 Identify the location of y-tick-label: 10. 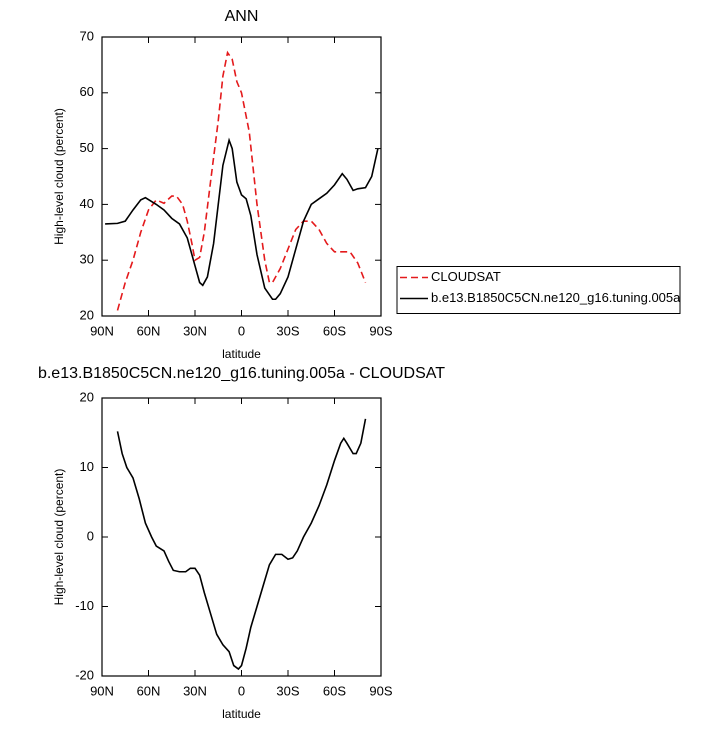
(87, 466).